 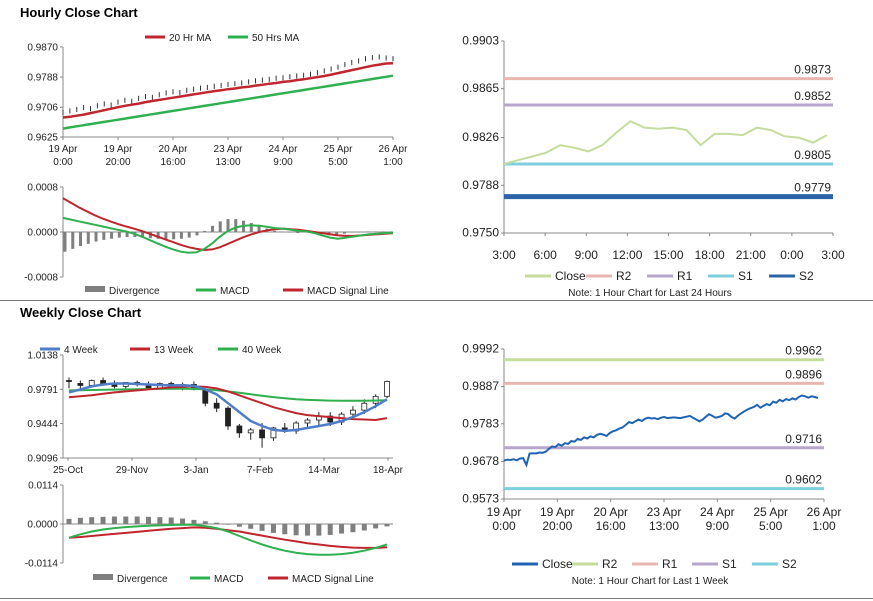 What do you see at coordinates (803, 374) in the screenshot?
I see `weekly-levels-level-label-r1: 0.9896` at bounding box center [803, 374].